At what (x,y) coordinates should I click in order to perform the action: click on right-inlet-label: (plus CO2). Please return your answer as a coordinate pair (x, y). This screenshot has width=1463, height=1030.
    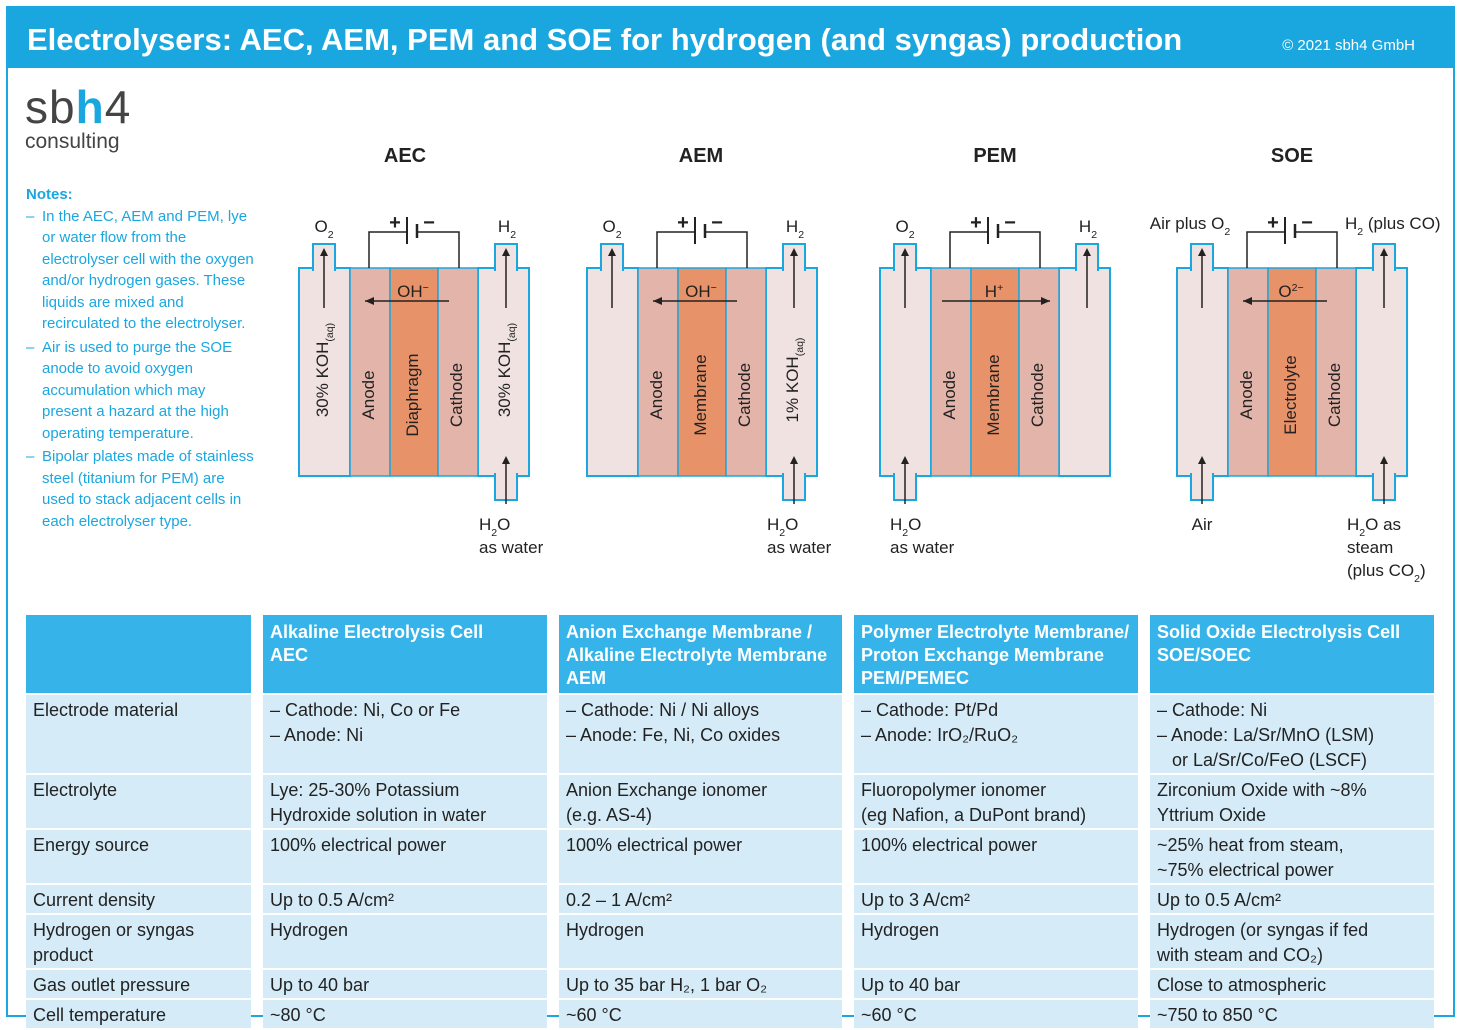
    Looking at the image, I should click on (1386, 573).